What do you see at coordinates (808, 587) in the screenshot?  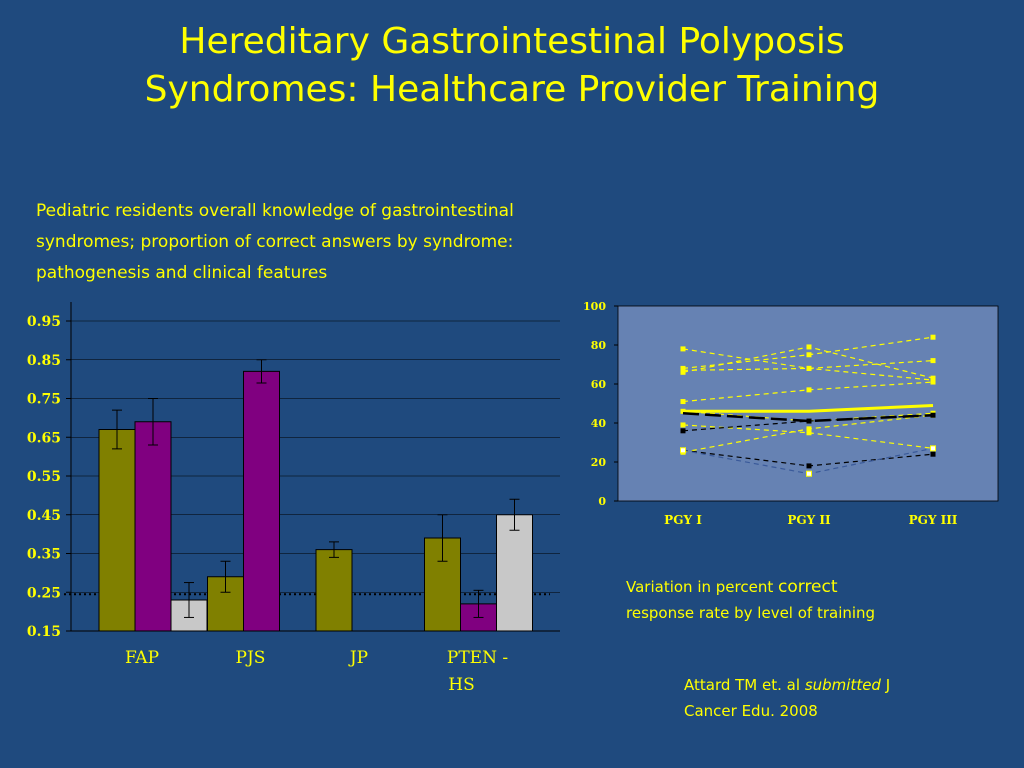 I see `caption-highlight: correct` at bounding box center [808, 587].